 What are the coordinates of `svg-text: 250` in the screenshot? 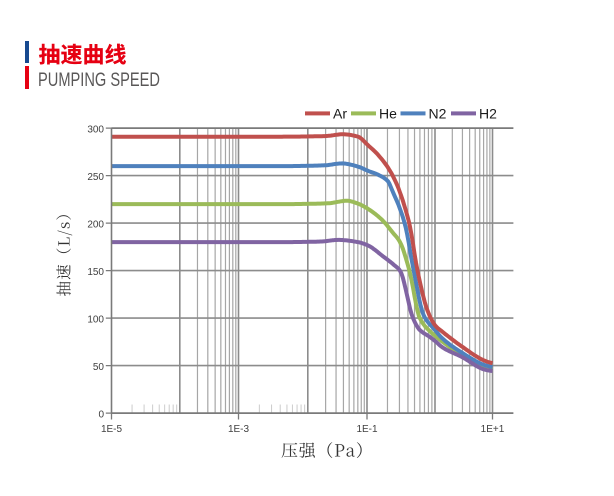 It's located at (95, 177).